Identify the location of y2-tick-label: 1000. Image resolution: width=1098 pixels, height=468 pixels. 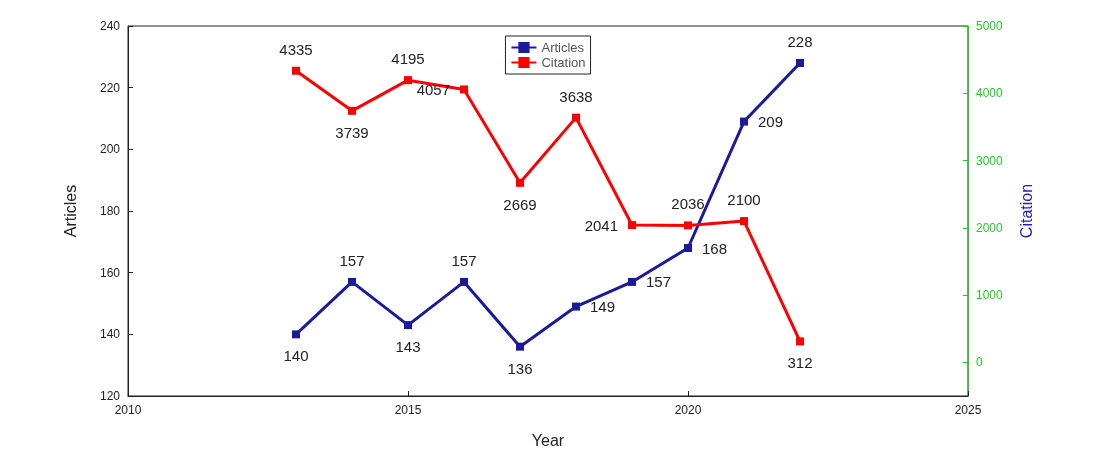
(990, 295).